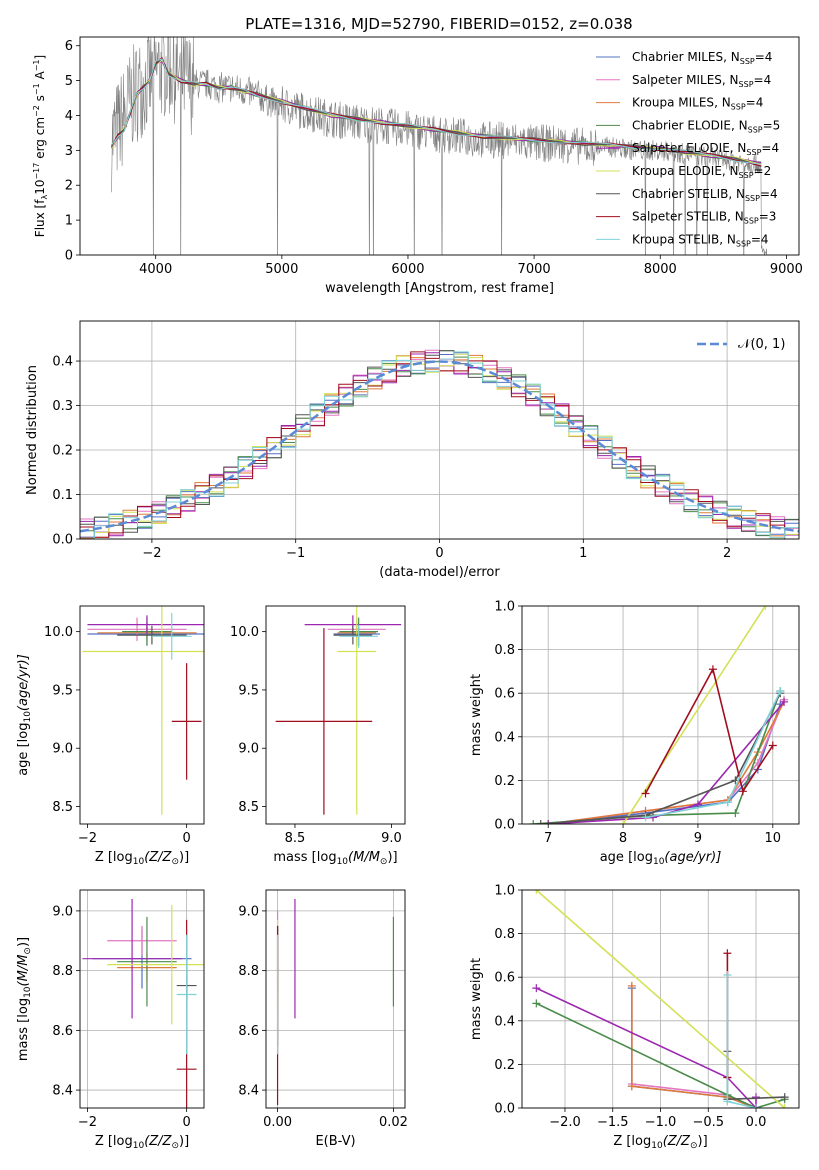 The image size is (819, 1170). Describe the element at coordinates (439, 572) in the screenshot. I see `x-axis-label: (data-model)/error` at that location.